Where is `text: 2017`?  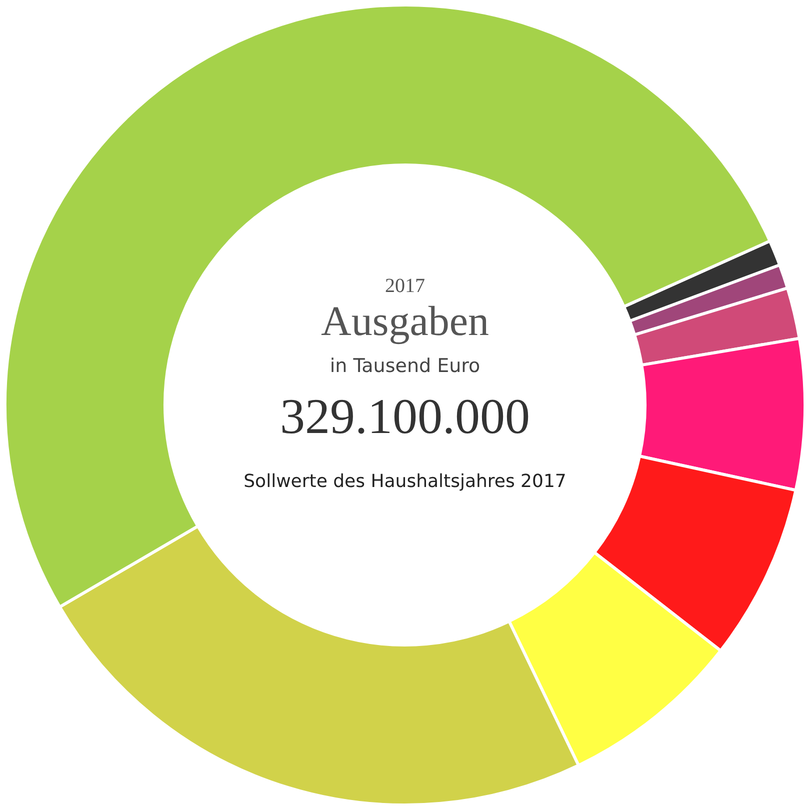 text: 2017 is located at coordinates (405, 286).